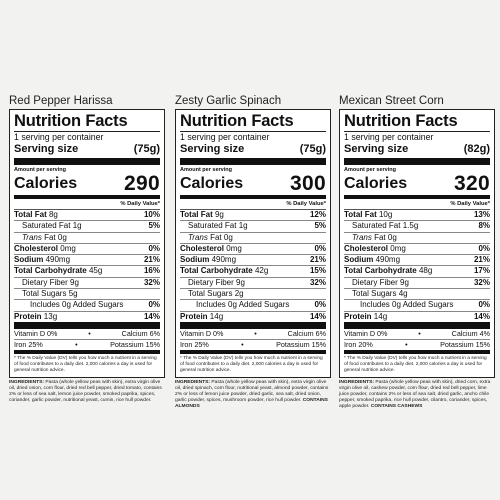  I want to click on nutrient-amount: 42g, so click(261, 271).